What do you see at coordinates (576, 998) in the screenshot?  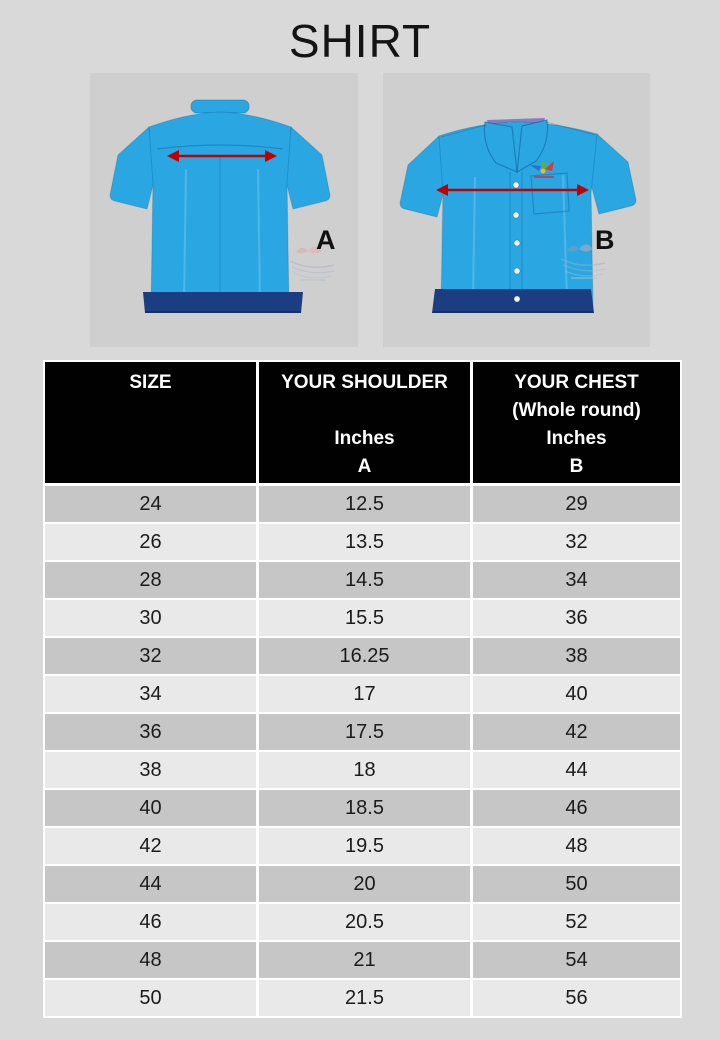 I see `chest-cell: 56` at bounding box center [576, 998].